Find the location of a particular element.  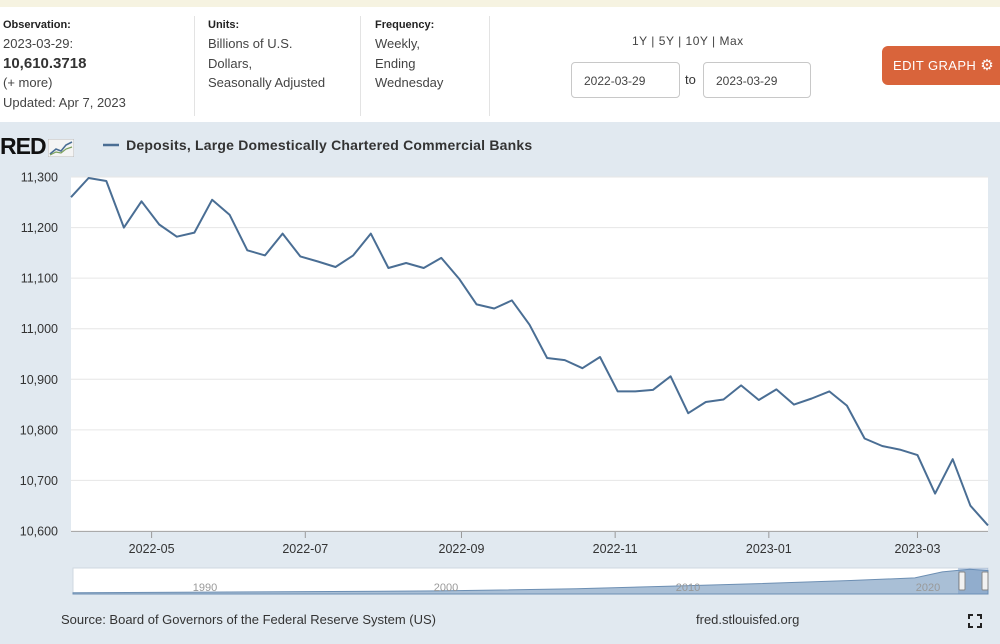

y-tick-label: 10,900 is located at coordinates (39, 380).